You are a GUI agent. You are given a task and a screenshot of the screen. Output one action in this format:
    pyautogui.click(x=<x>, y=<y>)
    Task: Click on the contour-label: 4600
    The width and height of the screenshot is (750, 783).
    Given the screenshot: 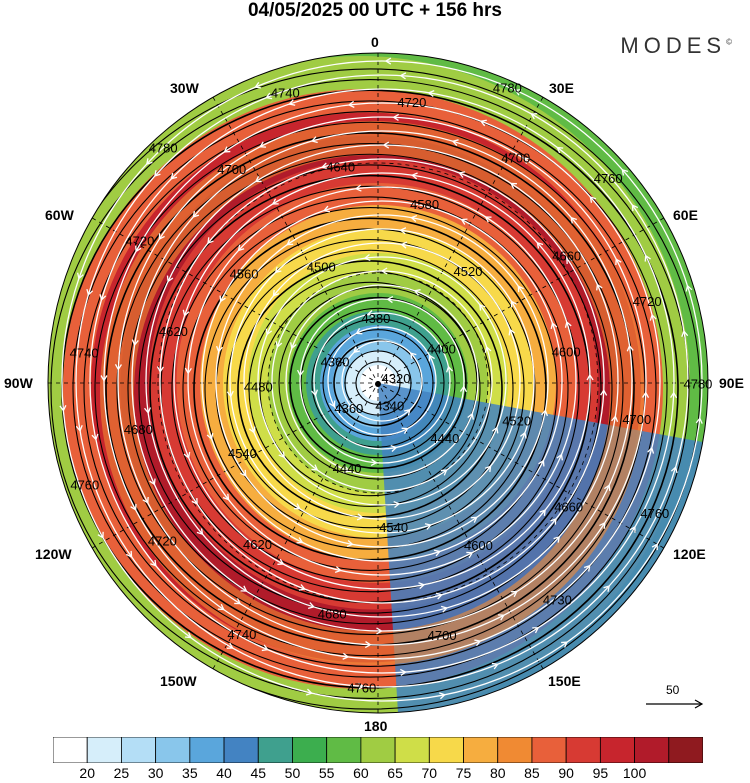 What is the action you would take?
    pyautogui.click(x=478, y=545)
    